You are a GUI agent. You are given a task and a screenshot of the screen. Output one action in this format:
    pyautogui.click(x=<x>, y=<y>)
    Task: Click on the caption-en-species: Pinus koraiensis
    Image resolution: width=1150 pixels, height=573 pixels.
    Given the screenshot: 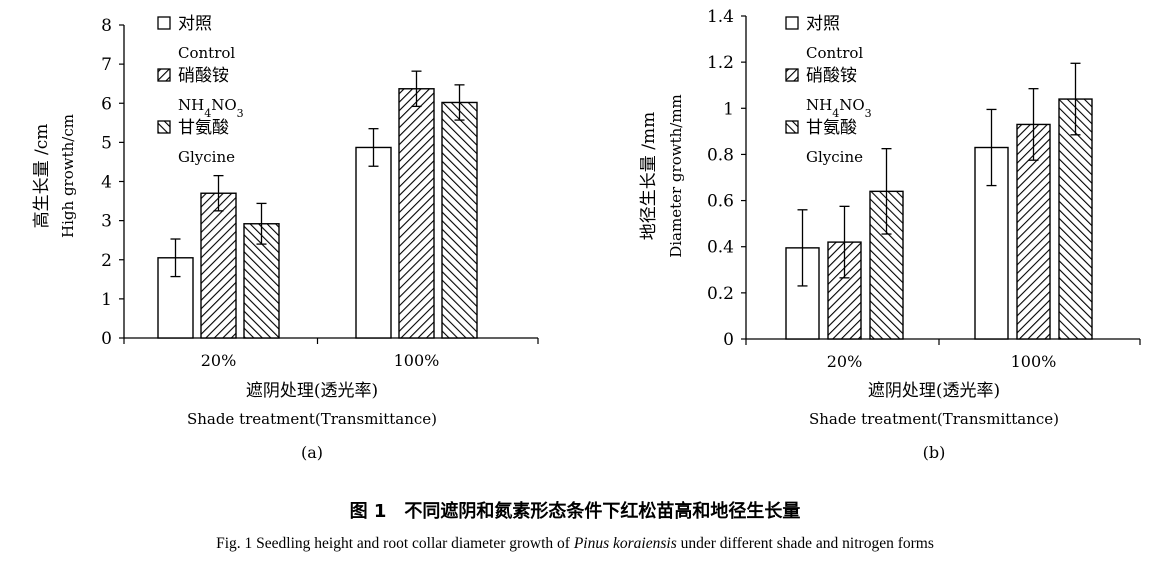 What is the action you would take?
    pyautogui.click(x=625, y=543)
    